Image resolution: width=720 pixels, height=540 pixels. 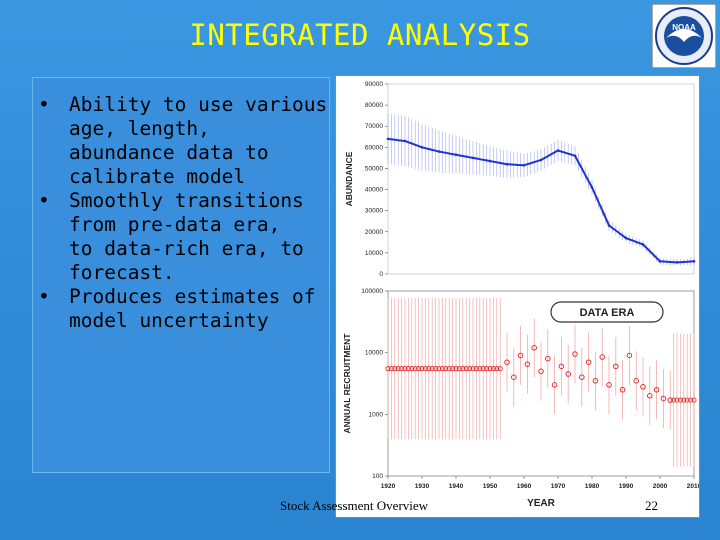 What do you see at coordinates (198, 104) in the screenshot?
I see `bullet-line: Ability to use various` at bounding box center [198, 104].